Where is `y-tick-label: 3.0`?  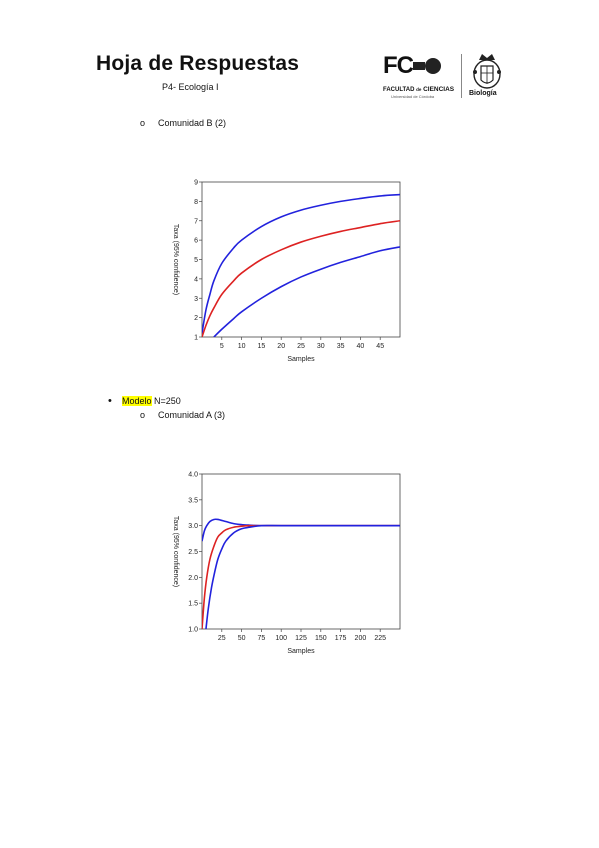 y-tick-label: 3.0 is located at coordinates (193, 526).